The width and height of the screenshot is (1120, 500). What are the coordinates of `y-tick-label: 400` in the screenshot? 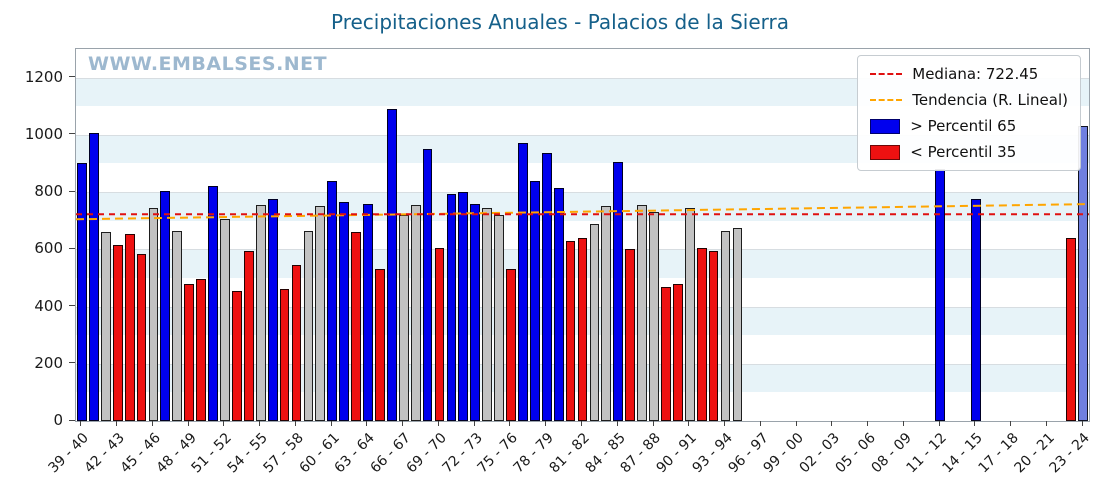 It's located at (48, 305).